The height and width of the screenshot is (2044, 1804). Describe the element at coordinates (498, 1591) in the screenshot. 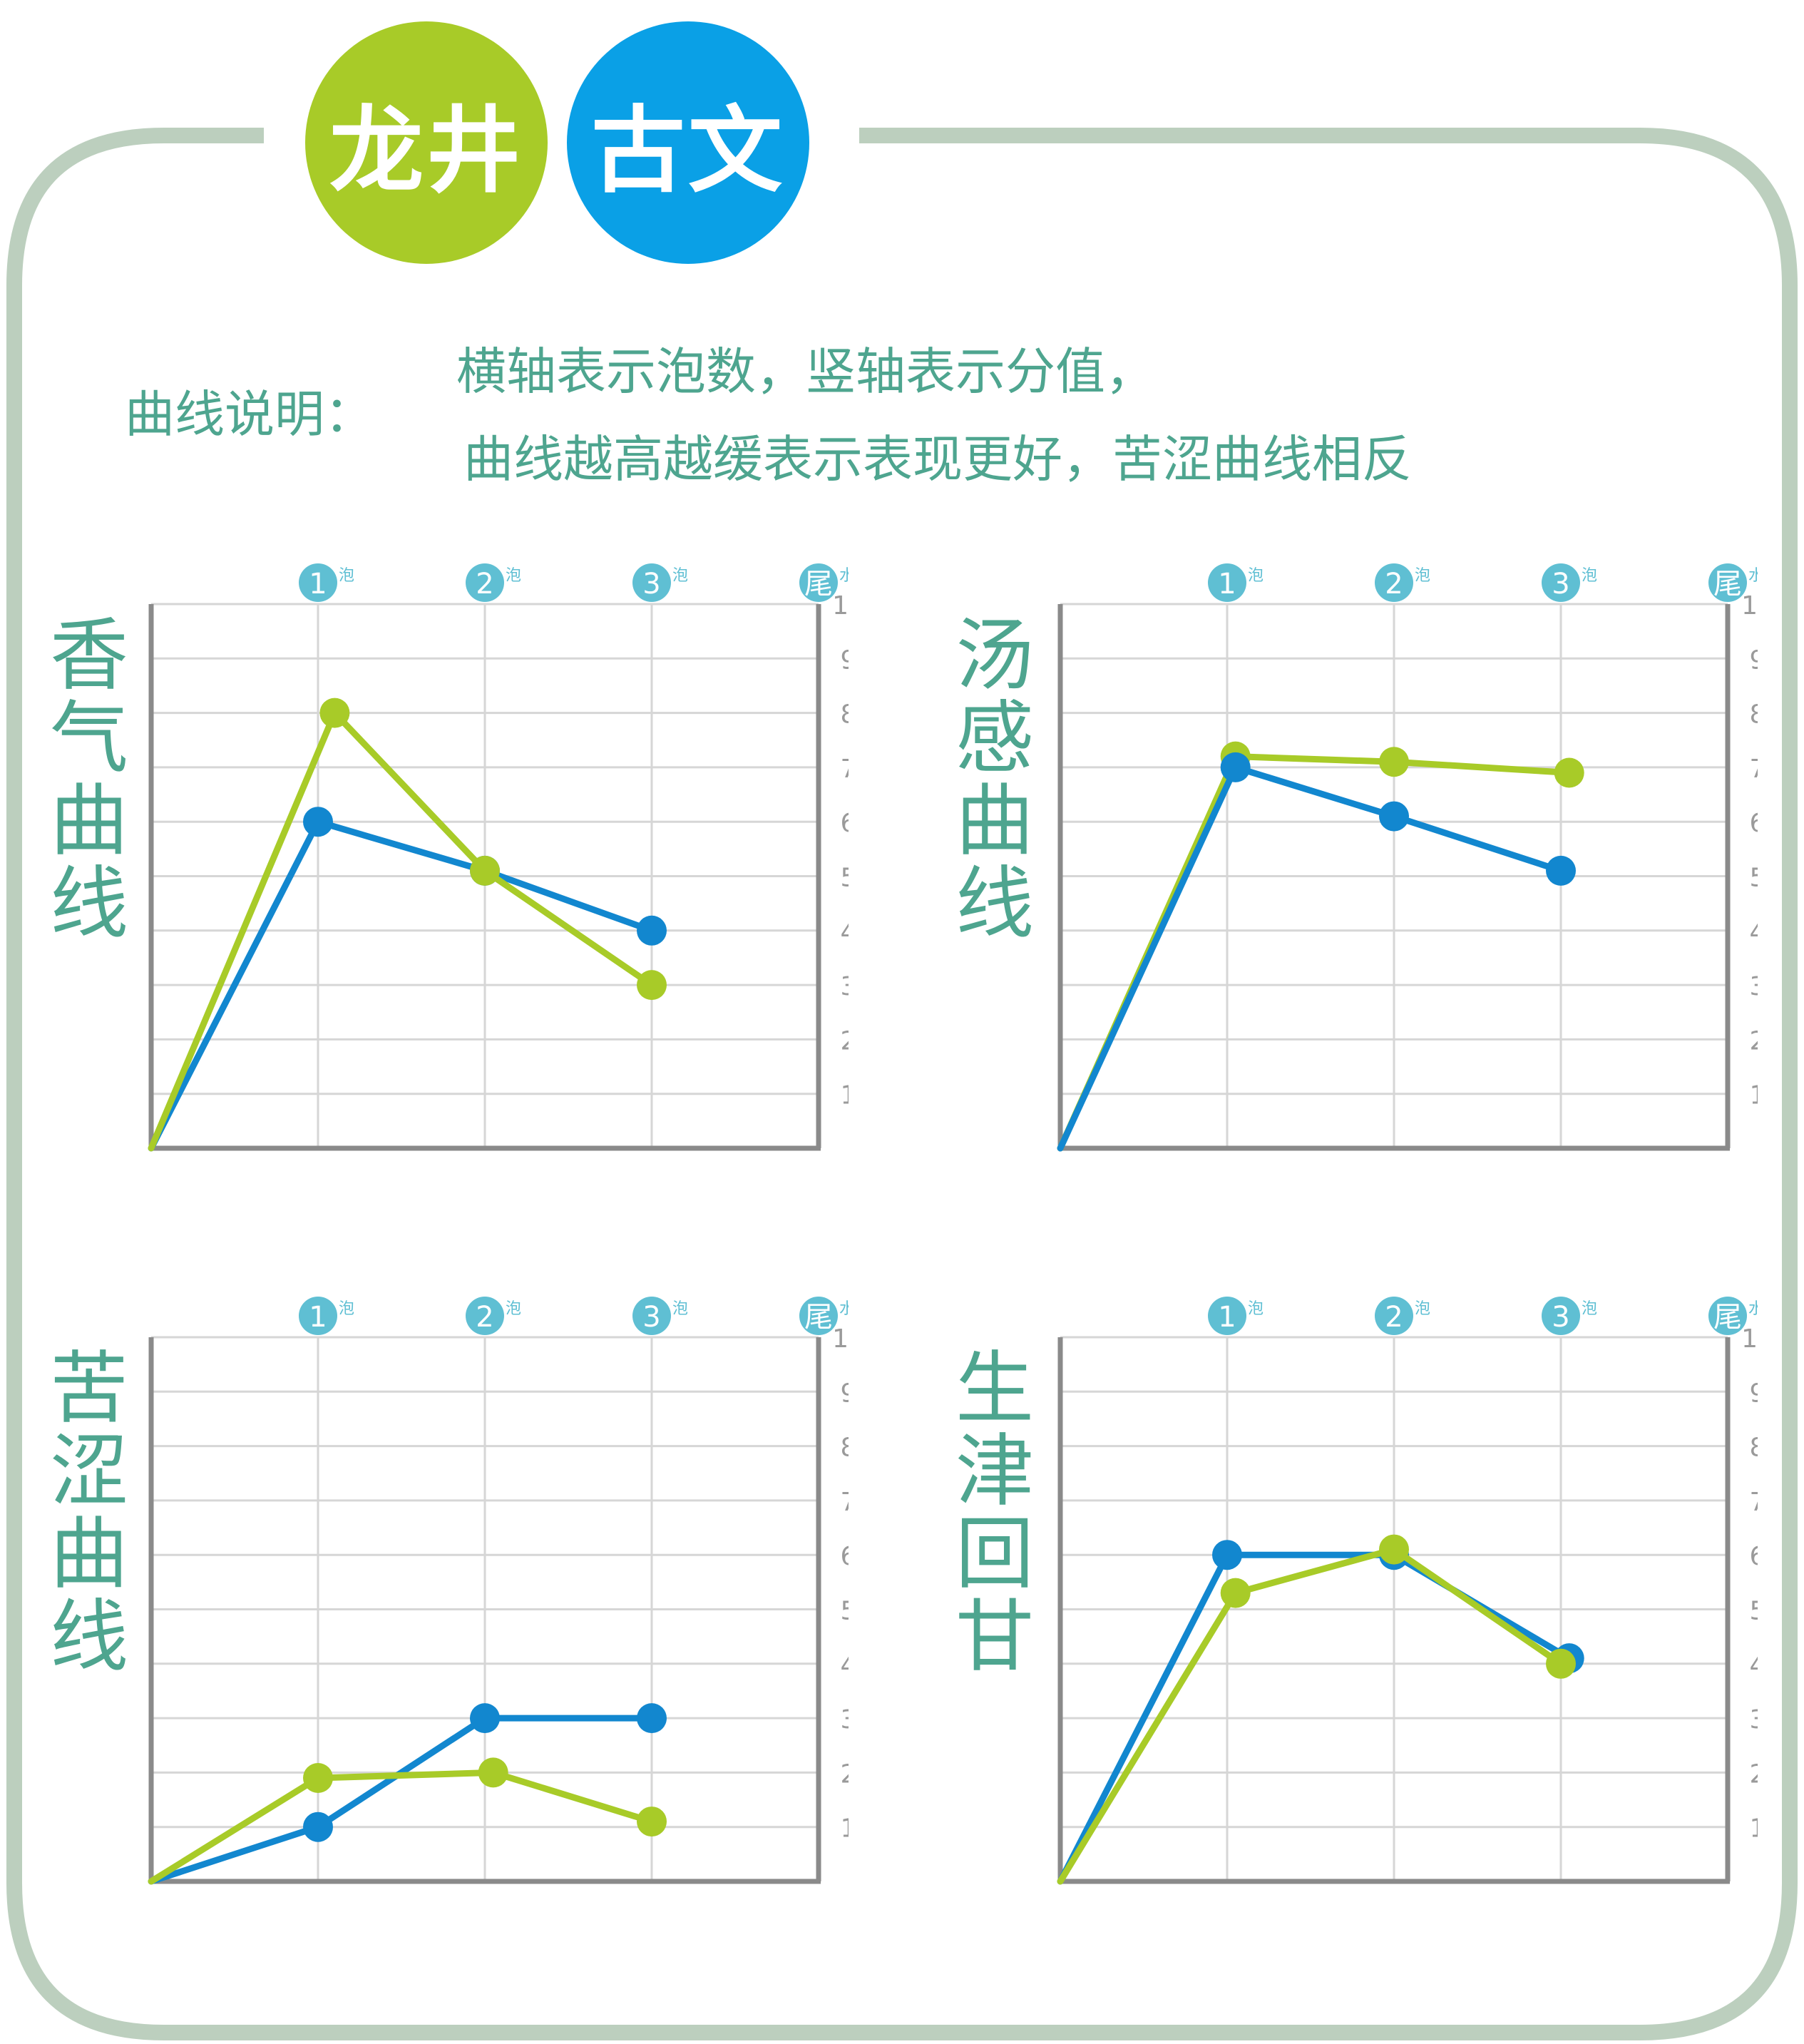

I see `chart-bitterness: 123456789101泡2泡3泡尾水` at that location.